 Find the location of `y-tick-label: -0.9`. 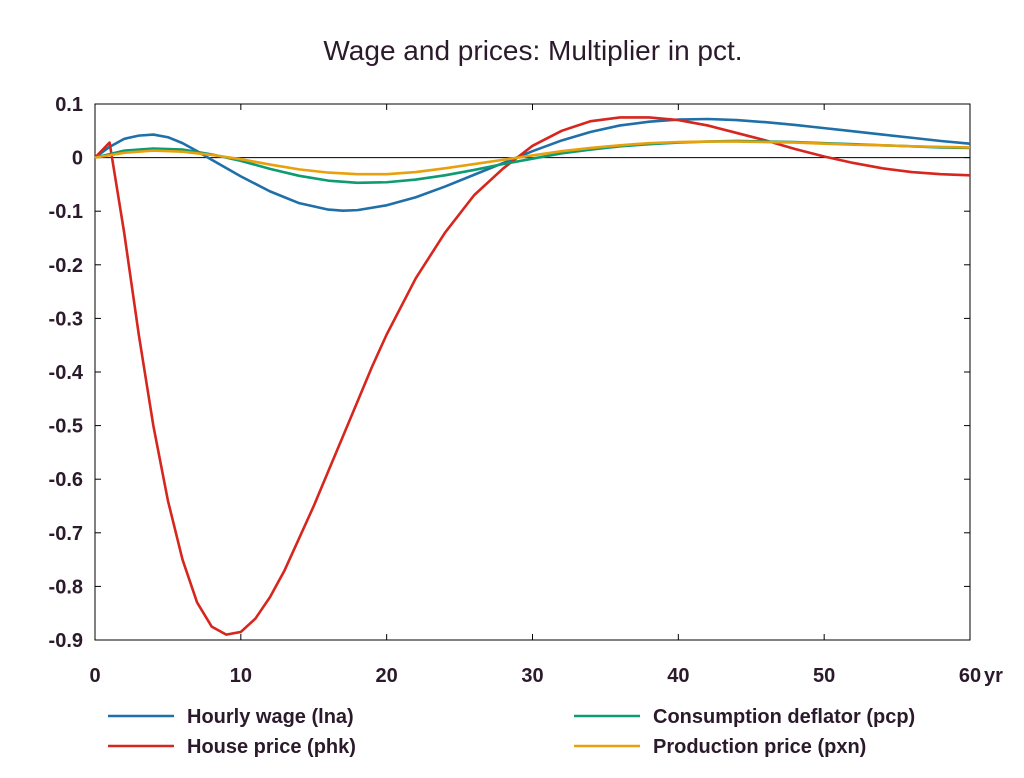

y-tick-label: -0.9 is located at coordinates (66, 641).